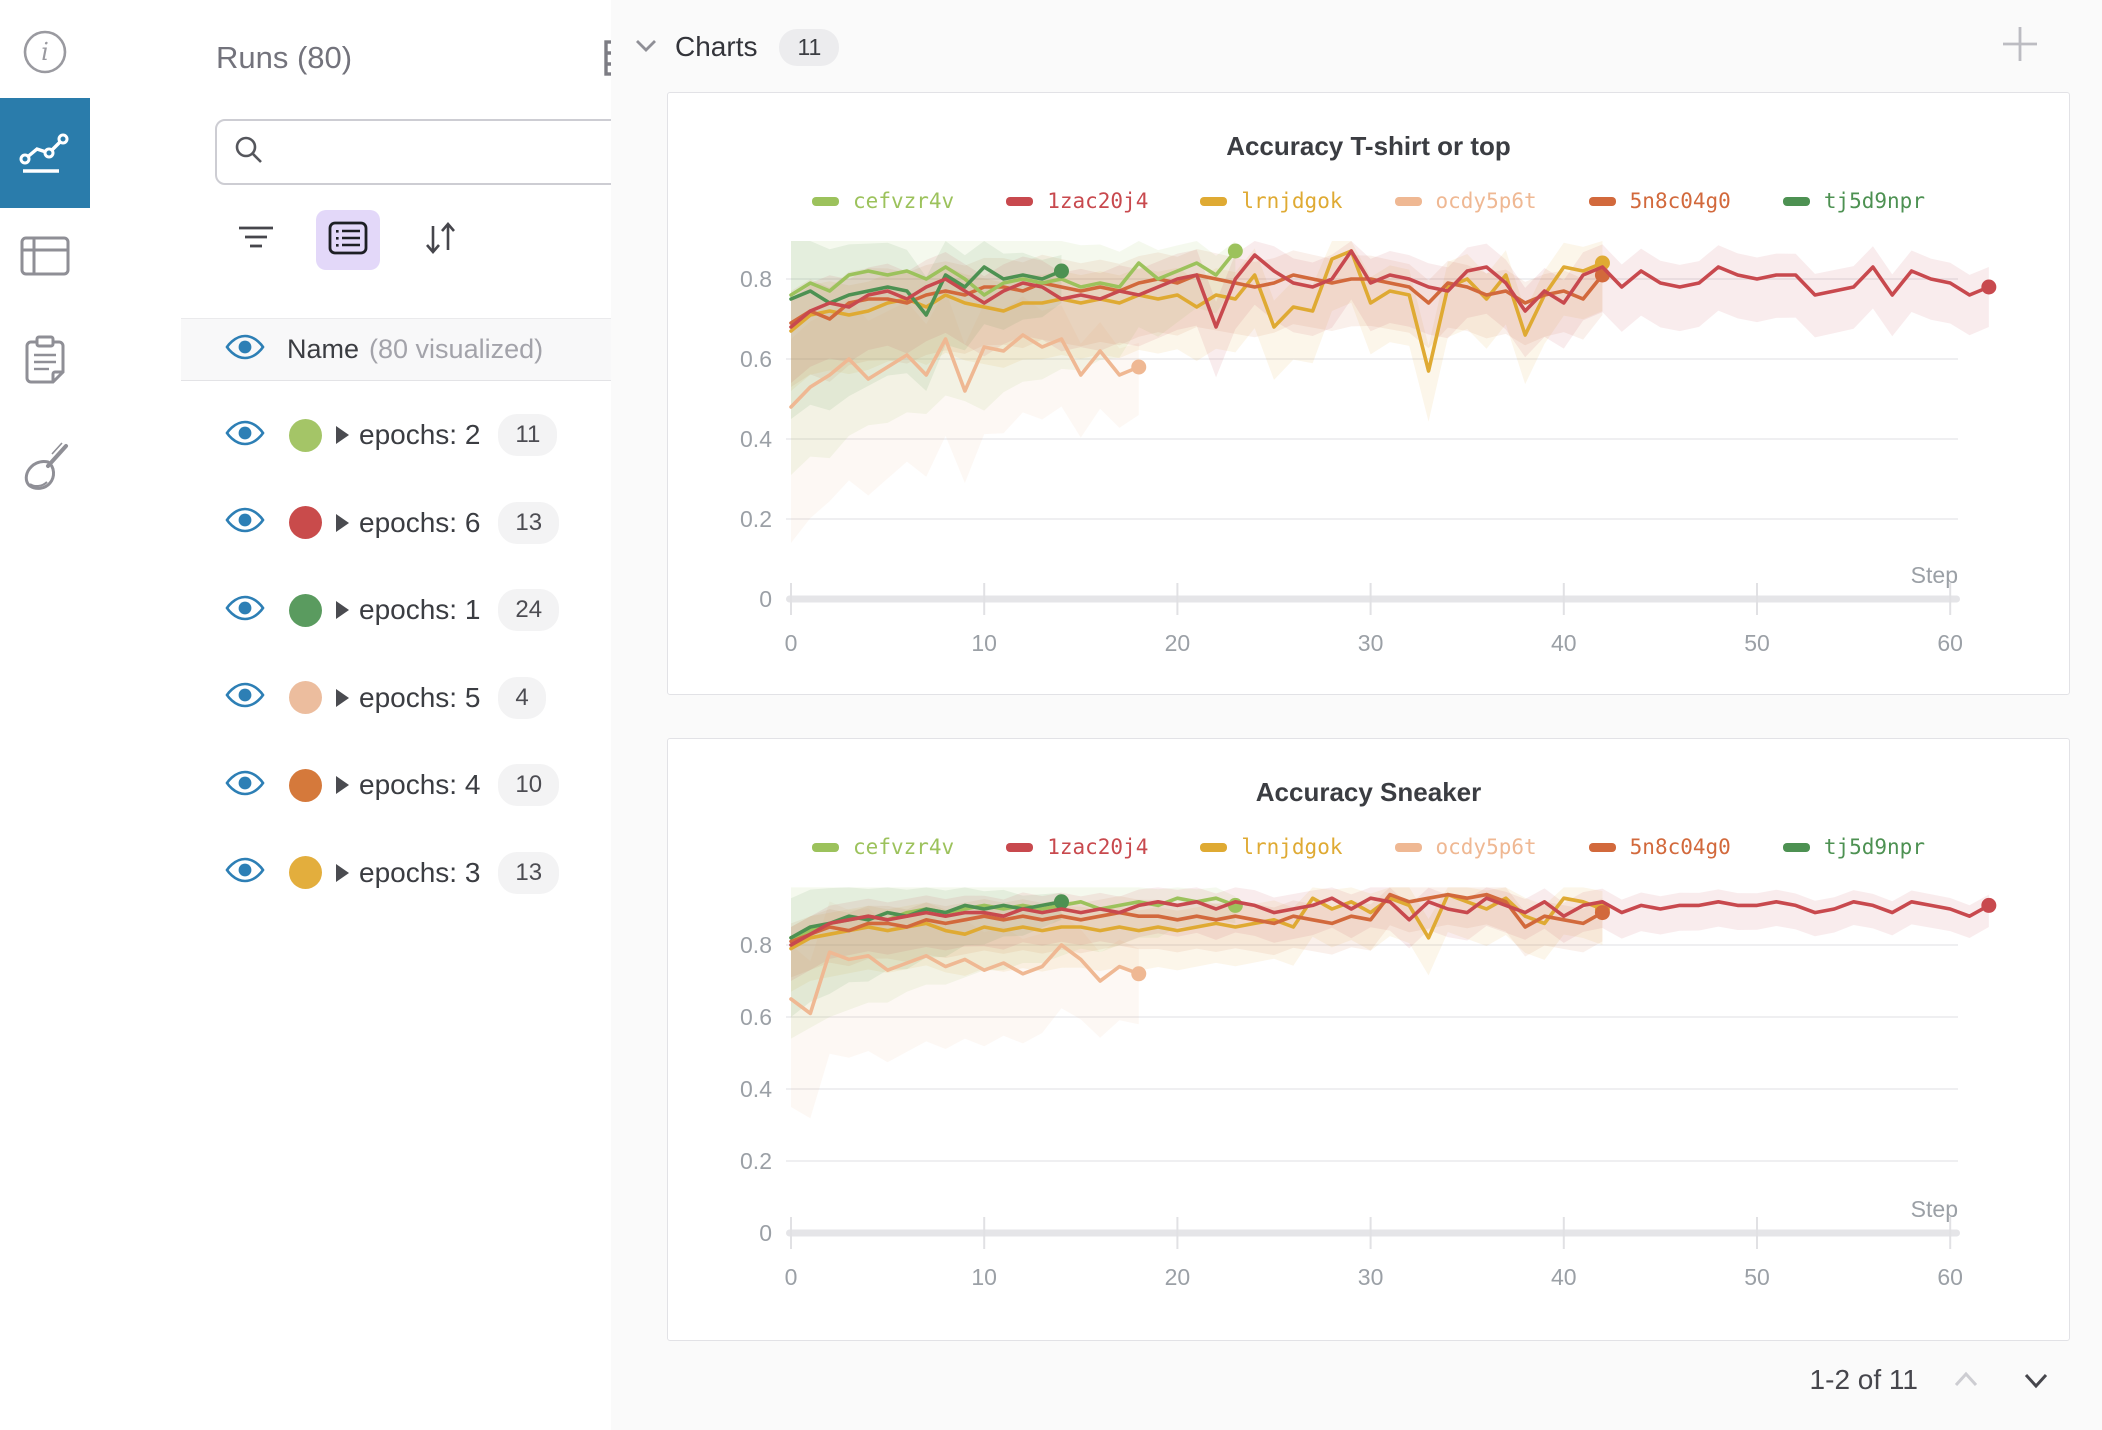  I want to click on svg-text: i, so click(45, 52).